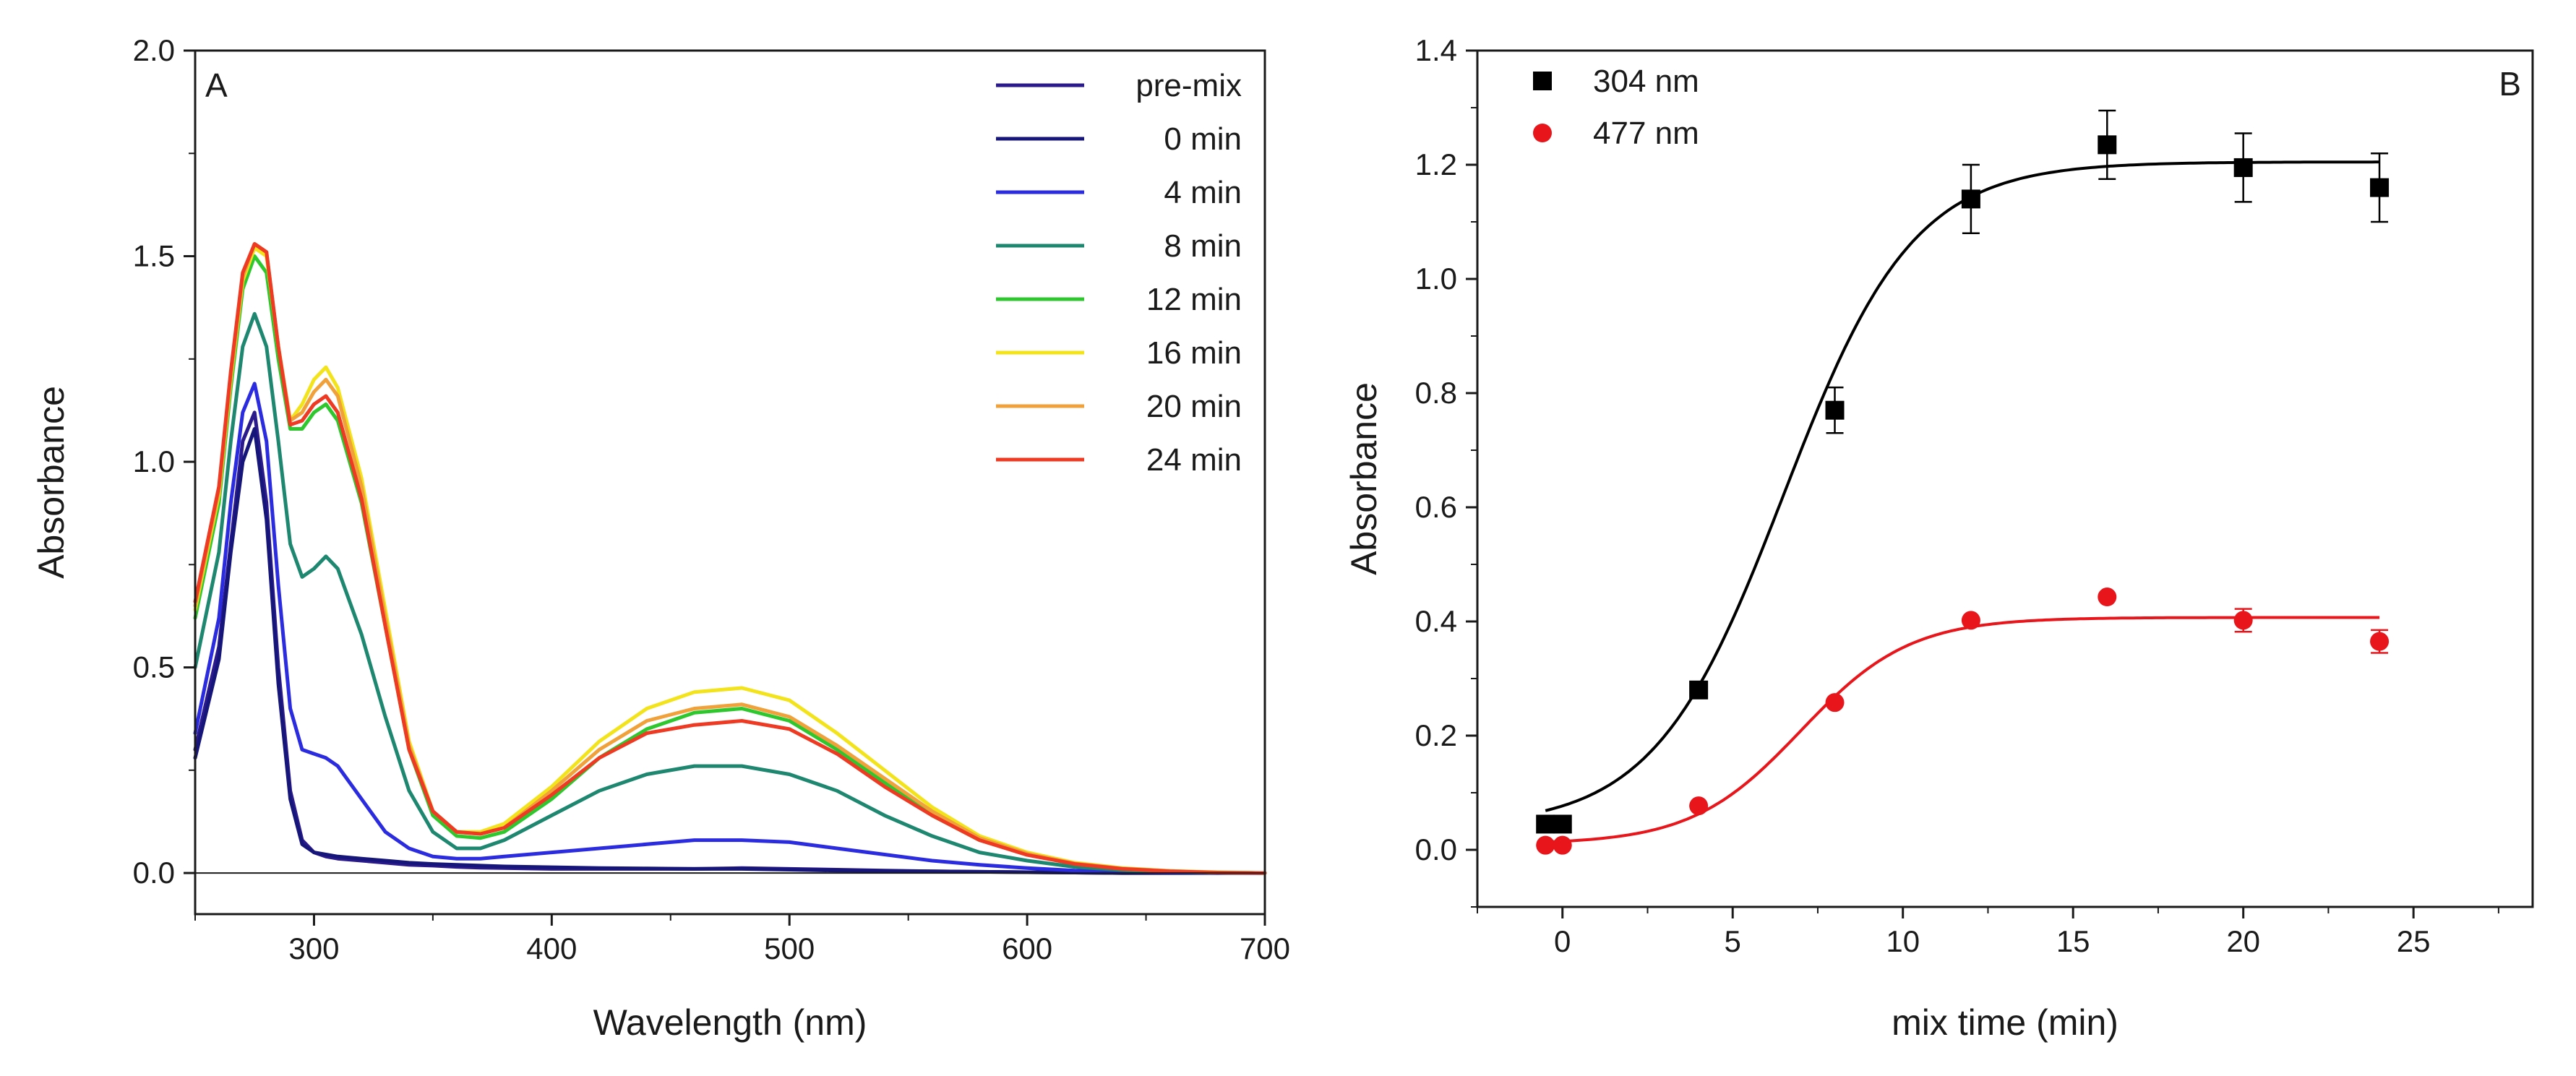 This screenshot has height=1076, width=2576. Describe the element at coordinates (1194, 406) in the screenshot. I see `panel-a-legend-label: 20 min` at that location.